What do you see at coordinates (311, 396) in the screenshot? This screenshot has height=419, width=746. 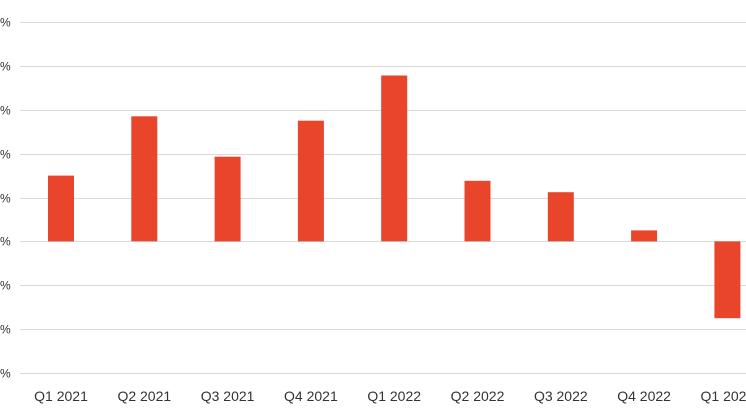 I see `x-tick-label: Q4 2021` at bounding box center [311, 396].